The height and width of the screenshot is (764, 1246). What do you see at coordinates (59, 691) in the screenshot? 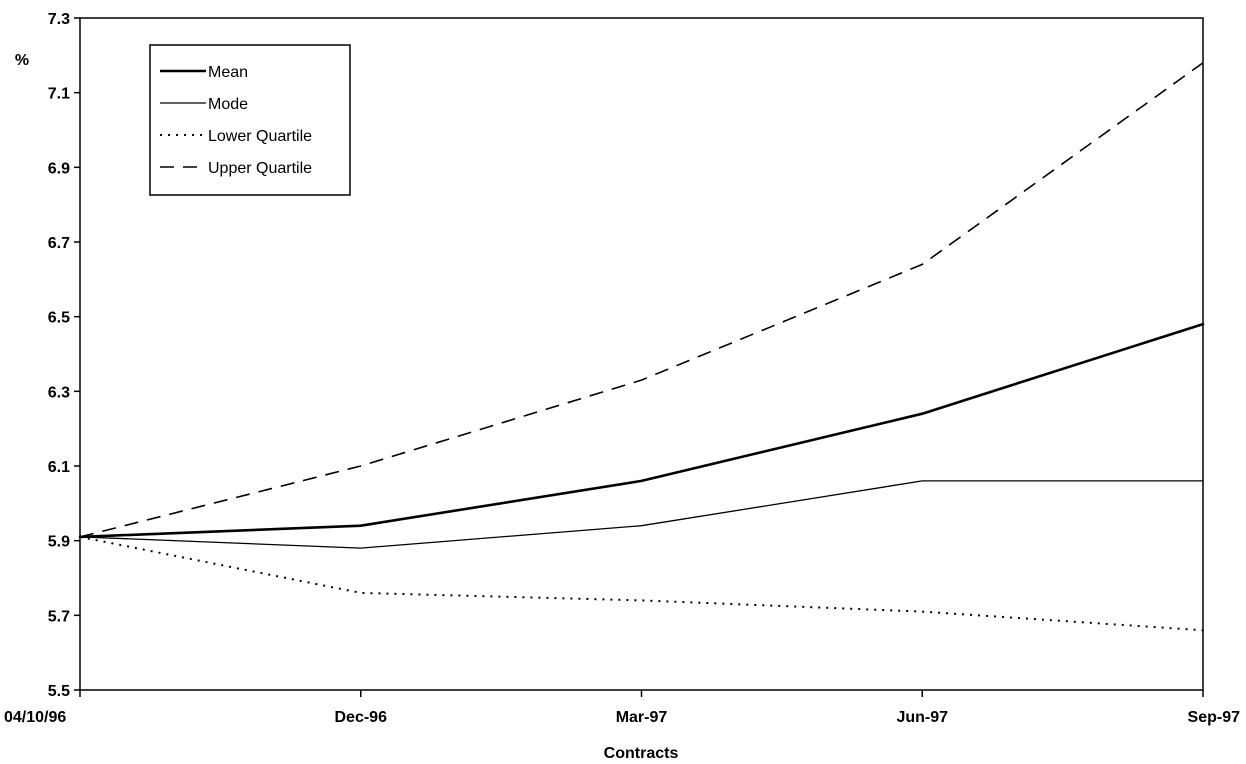
I see `y-tick-label: 5.5` at bounding box center [59, 691].